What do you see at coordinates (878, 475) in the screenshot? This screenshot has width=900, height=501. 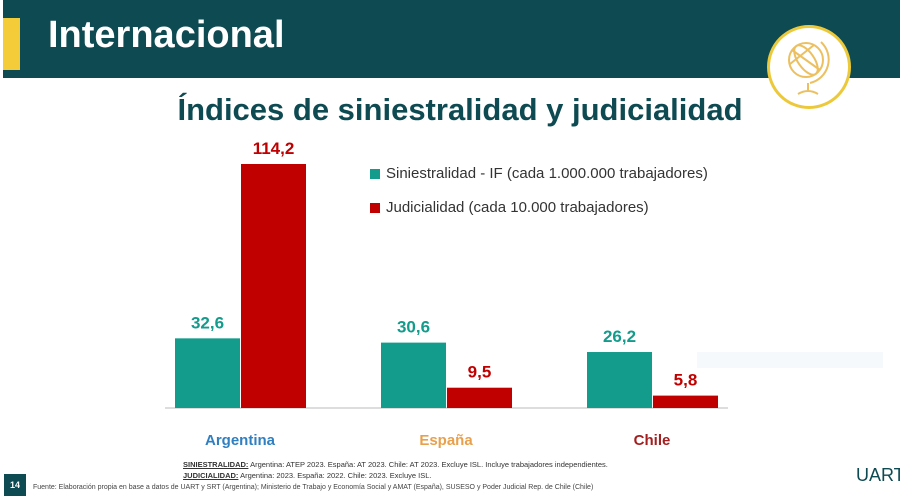 I see `uart-logo: UART` at bounding box center [878, 475].